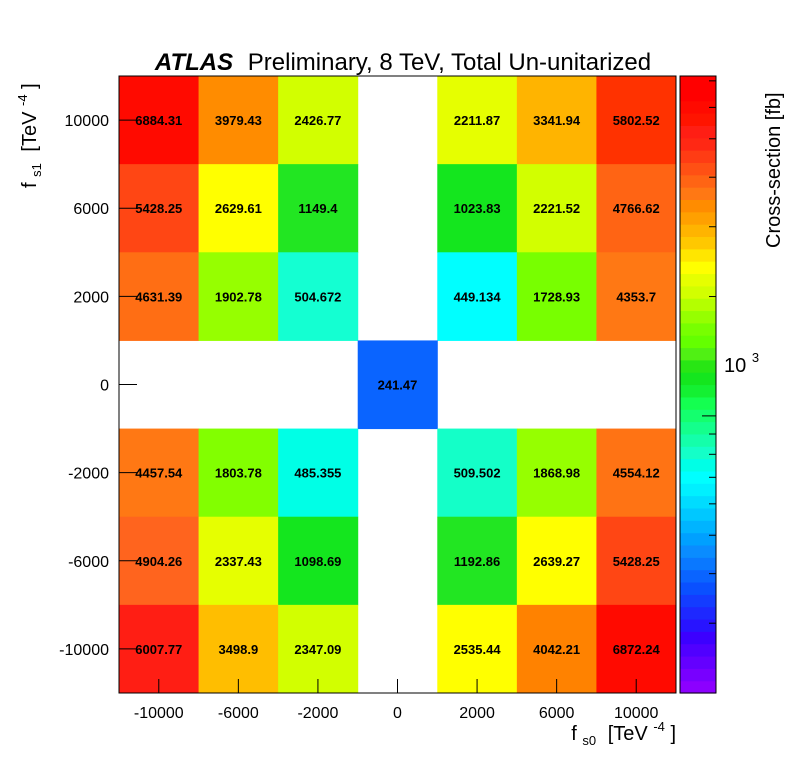 The width and height of the screenshot is (796, 772). I want to click on x-axis-label-main: f, so click(574, 734).